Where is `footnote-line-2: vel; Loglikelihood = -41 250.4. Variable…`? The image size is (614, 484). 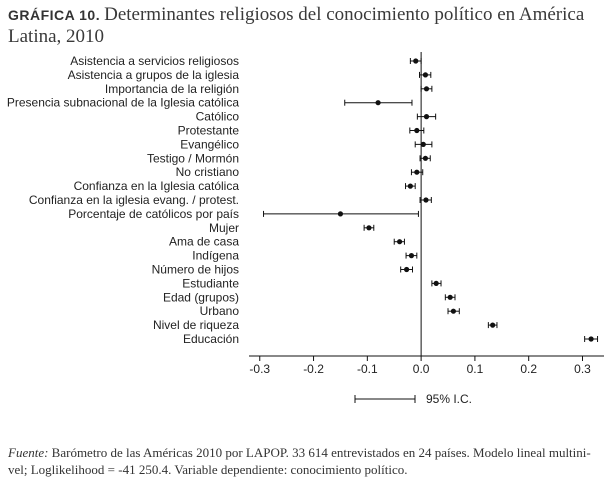 footnote-line-2: vel; Loglikelihood = -41 250.4. Variable… is located at coordinates (208, 469).